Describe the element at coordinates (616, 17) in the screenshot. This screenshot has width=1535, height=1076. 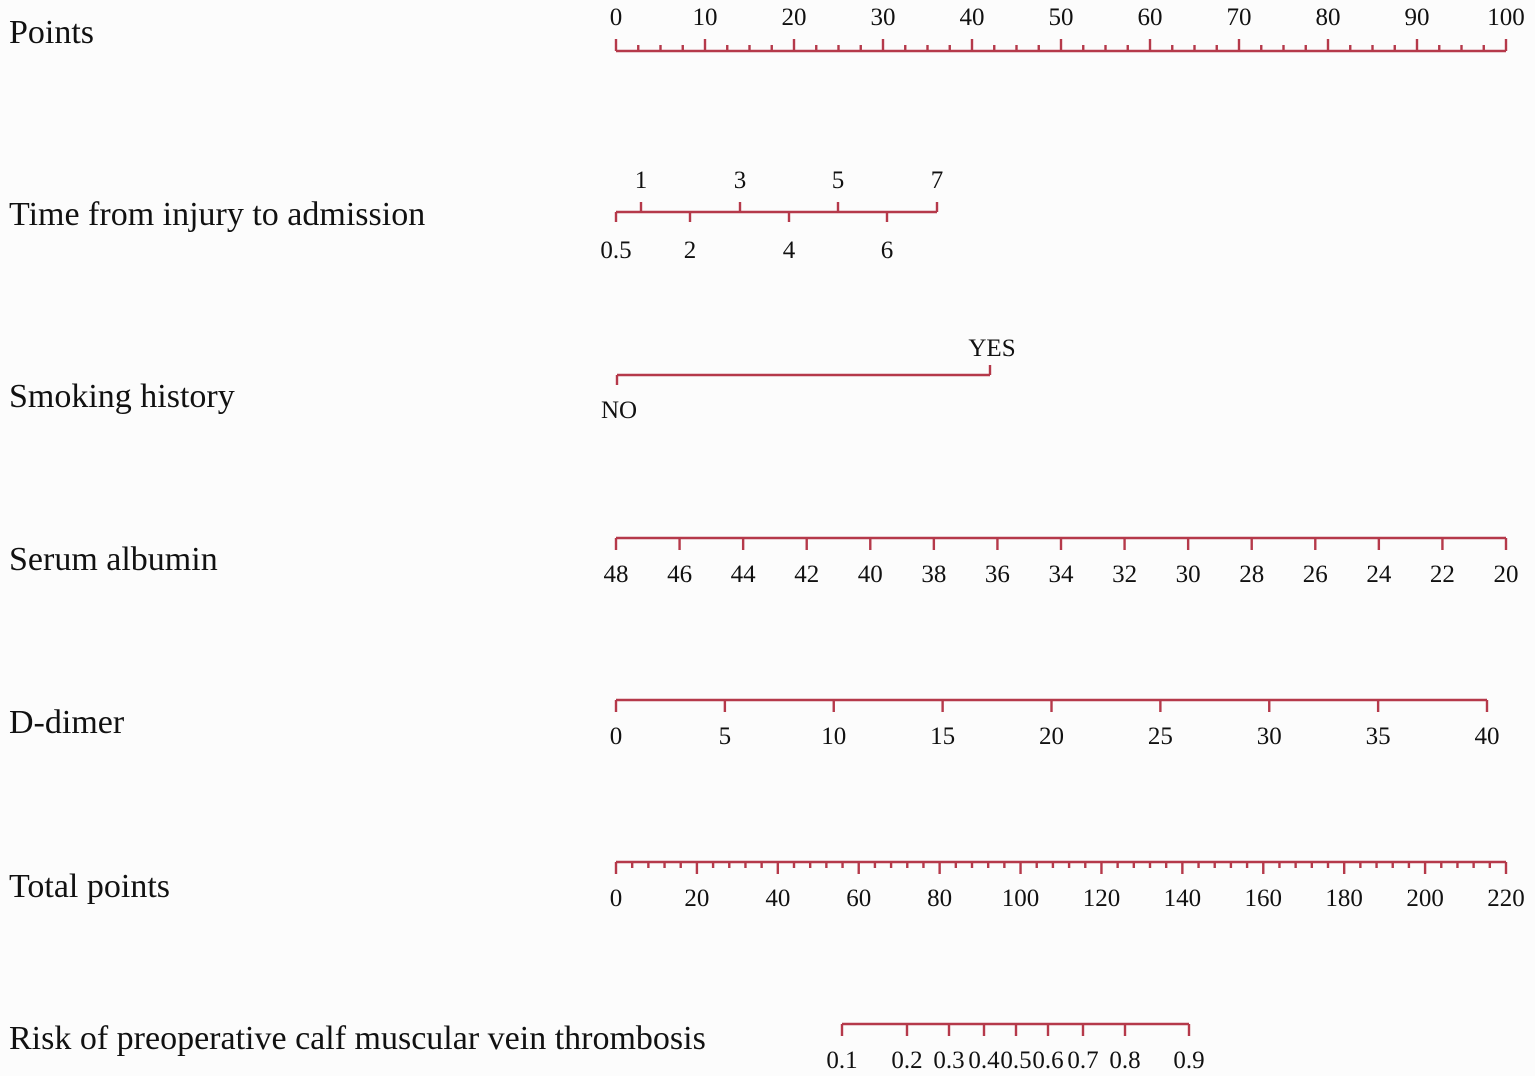
I see `points-tick-label: 0` at that location.